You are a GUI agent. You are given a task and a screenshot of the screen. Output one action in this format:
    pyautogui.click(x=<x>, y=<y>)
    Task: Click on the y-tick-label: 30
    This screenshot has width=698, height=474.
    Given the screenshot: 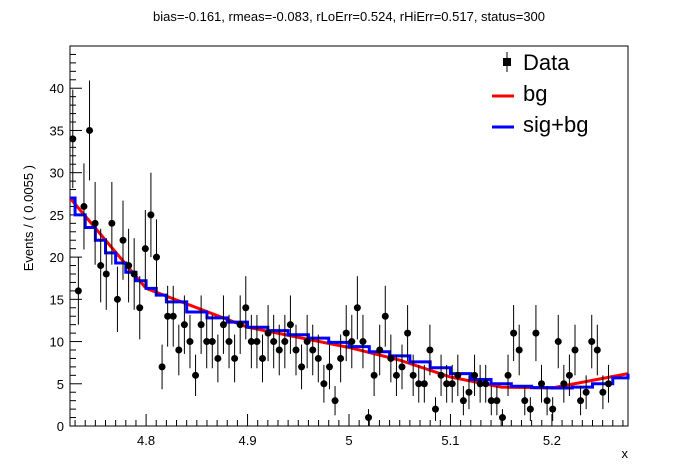 What is the action you would take?
    pyautogui.click(x=57, y=173)
    